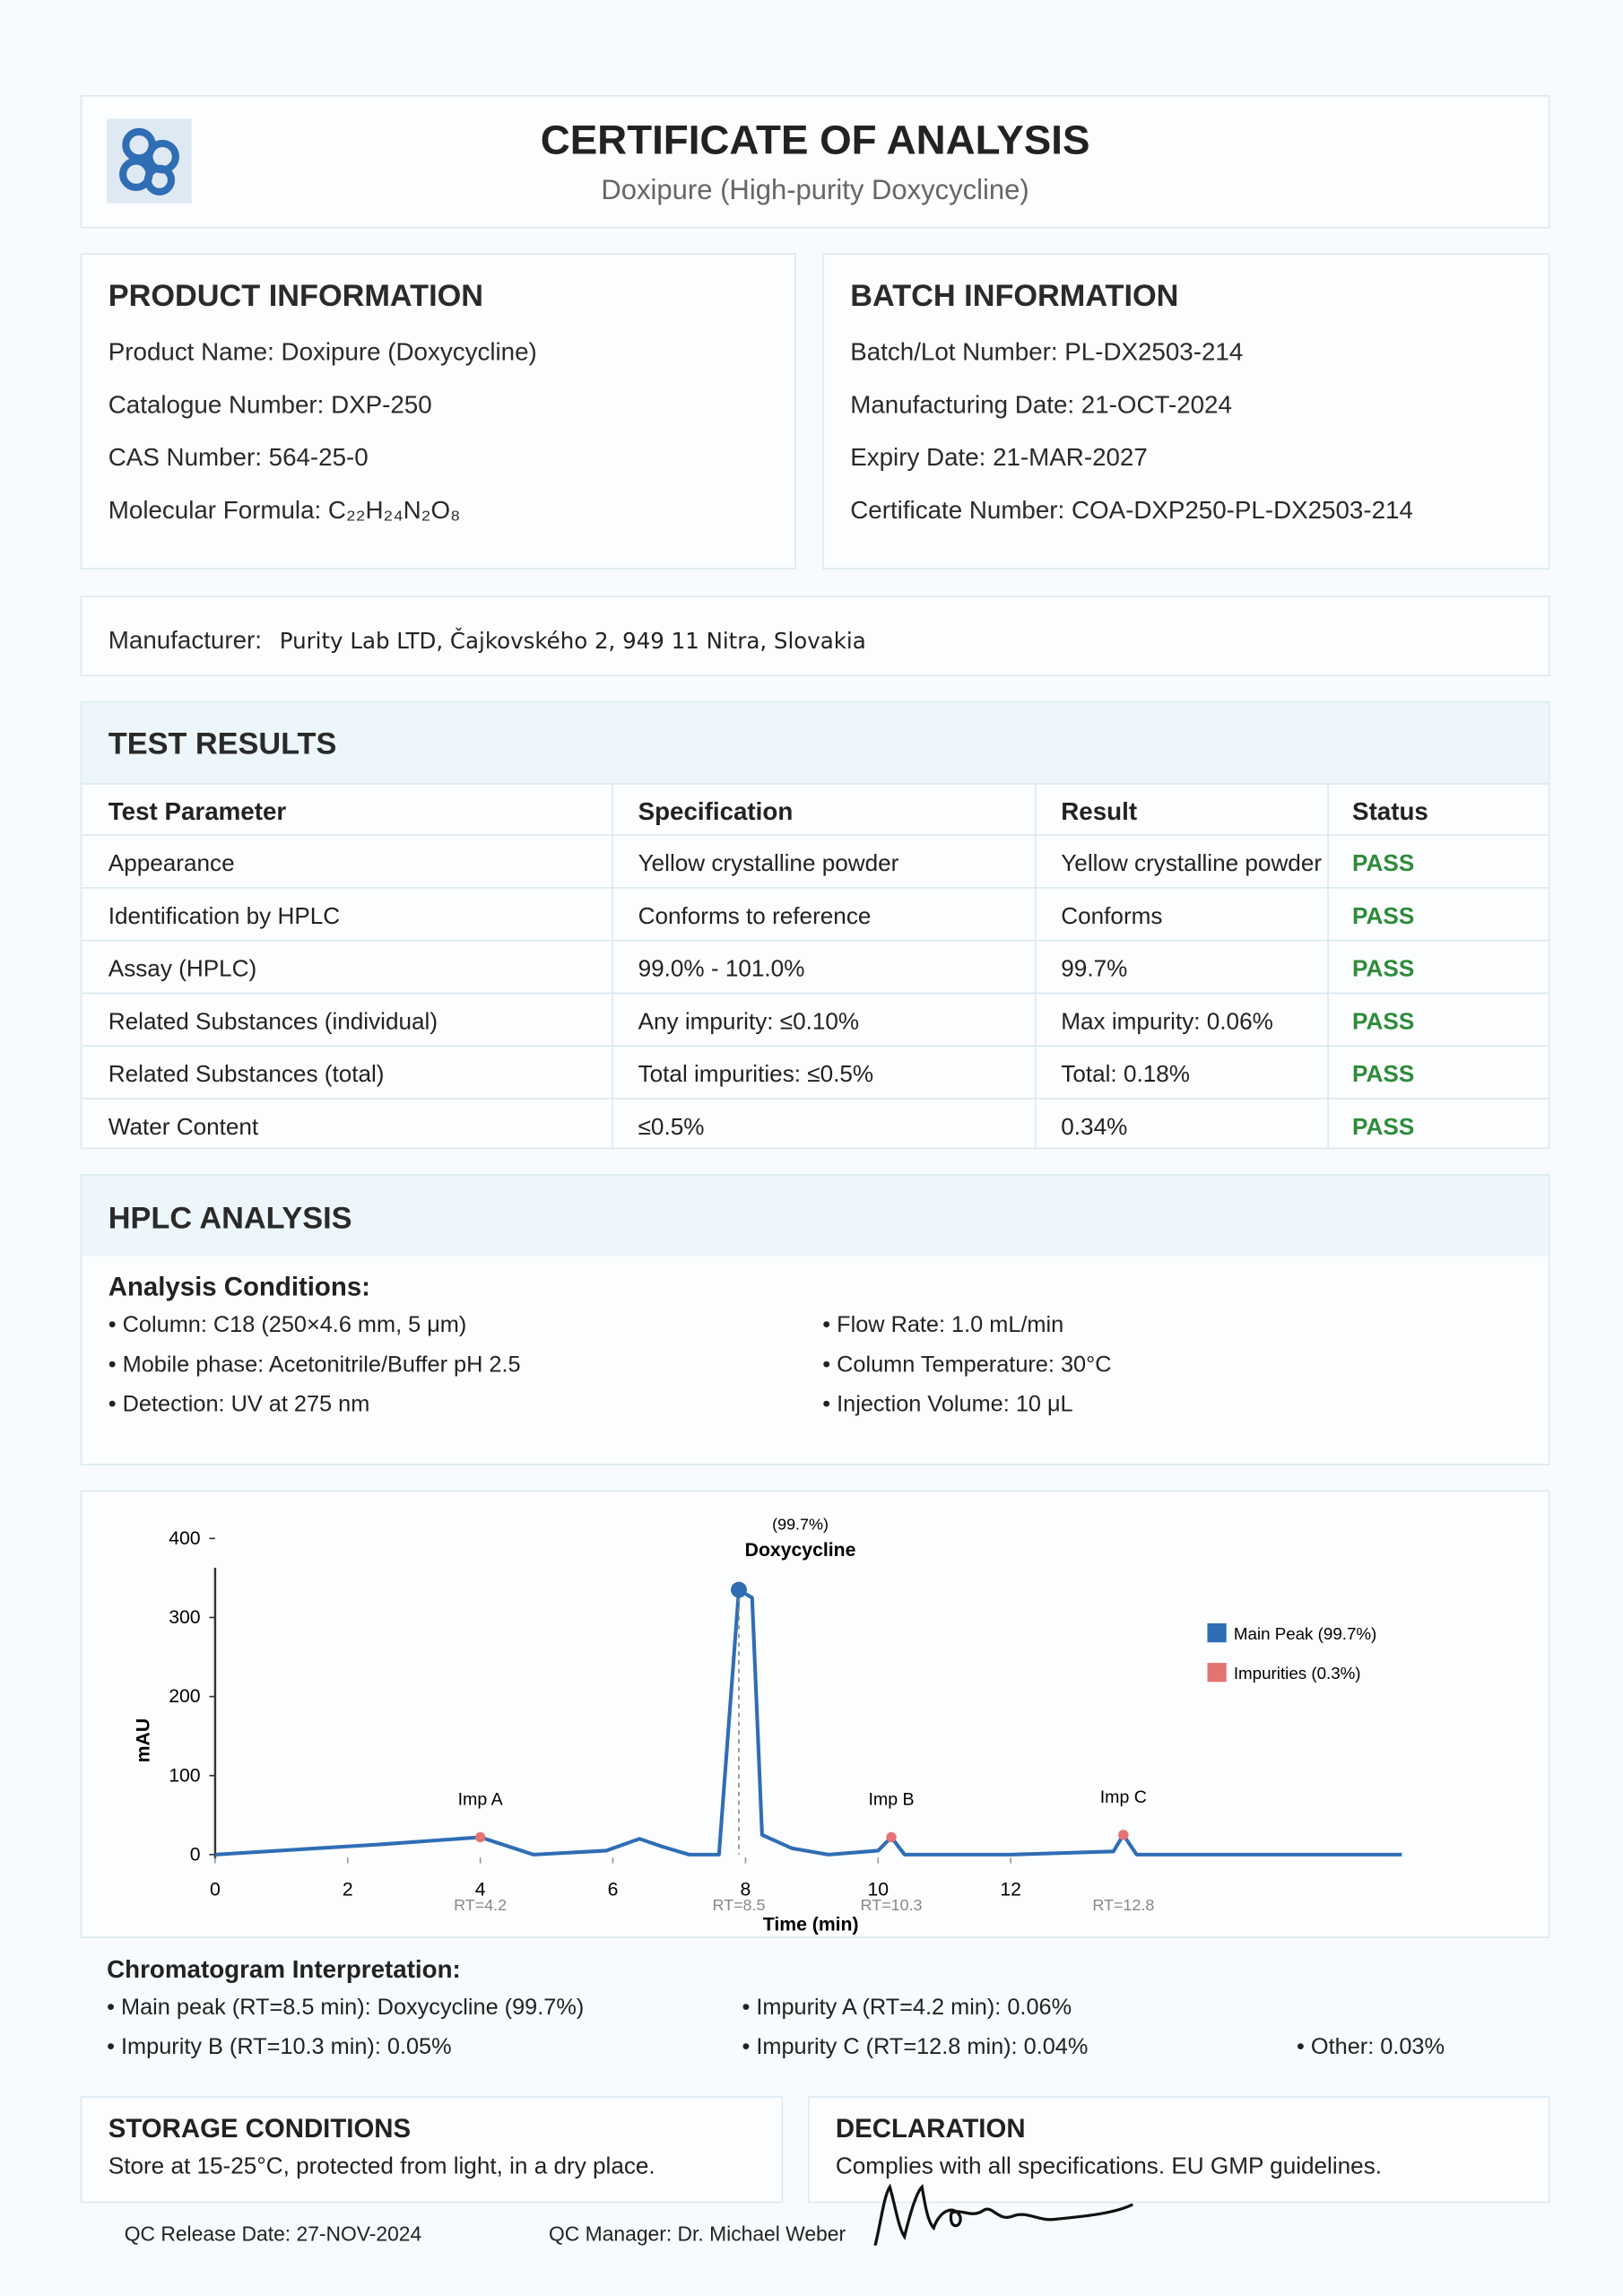 Image resolution: width=1623 pixels, height=2296 pixels. I want to click on interpretation-item: • Impurity A (RT=4.2 min): 0.06%, so click(907, 2008).